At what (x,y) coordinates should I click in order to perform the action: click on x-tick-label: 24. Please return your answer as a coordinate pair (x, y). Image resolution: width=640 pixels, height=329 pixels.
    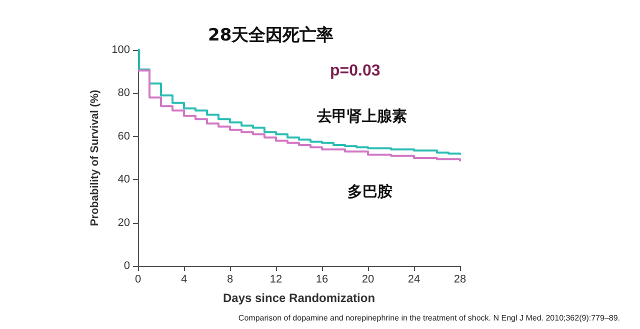
    Looking at the image, I should click on (414, 280).